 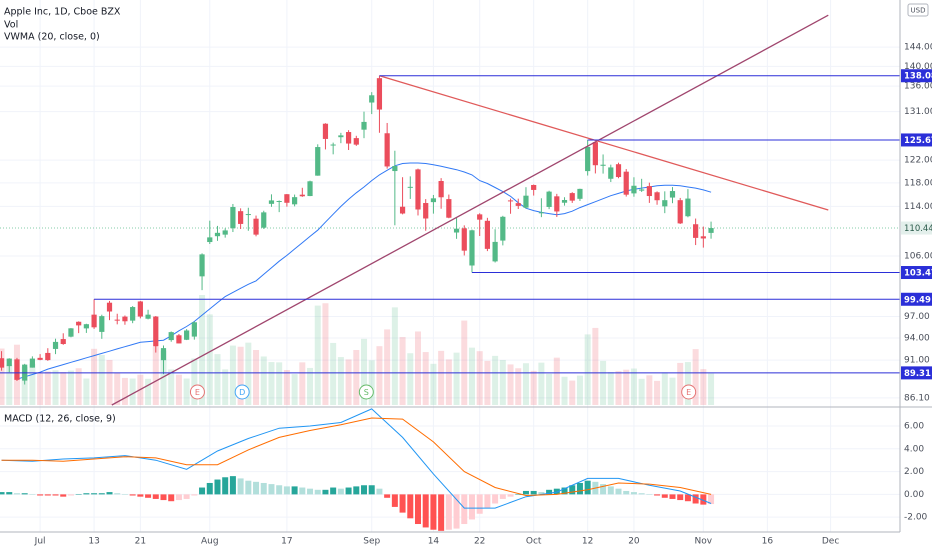 What do you see at coordinates (914, 495) in the screenshot?
I see `macd-tick-label: 0.00` at bounding box center [914, 495].